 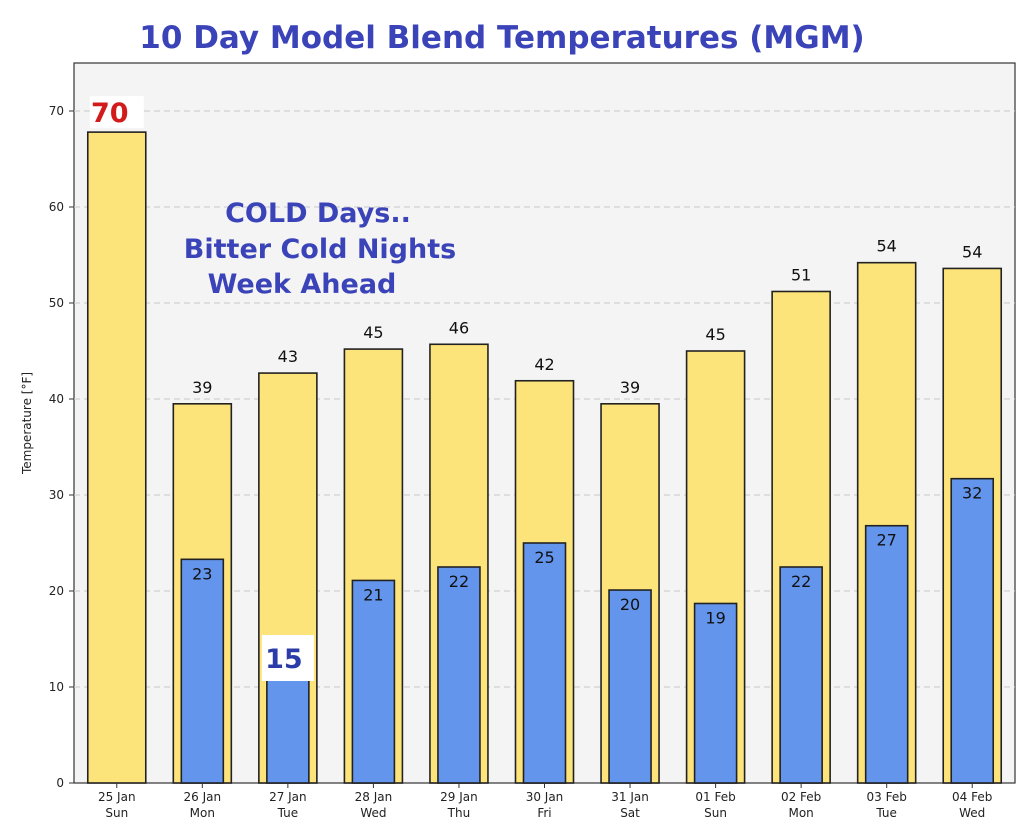 What do you see at coordinates (801, 274) in the screenshot?
I see `high-data-label: 51` at bounding box center [801, 274].